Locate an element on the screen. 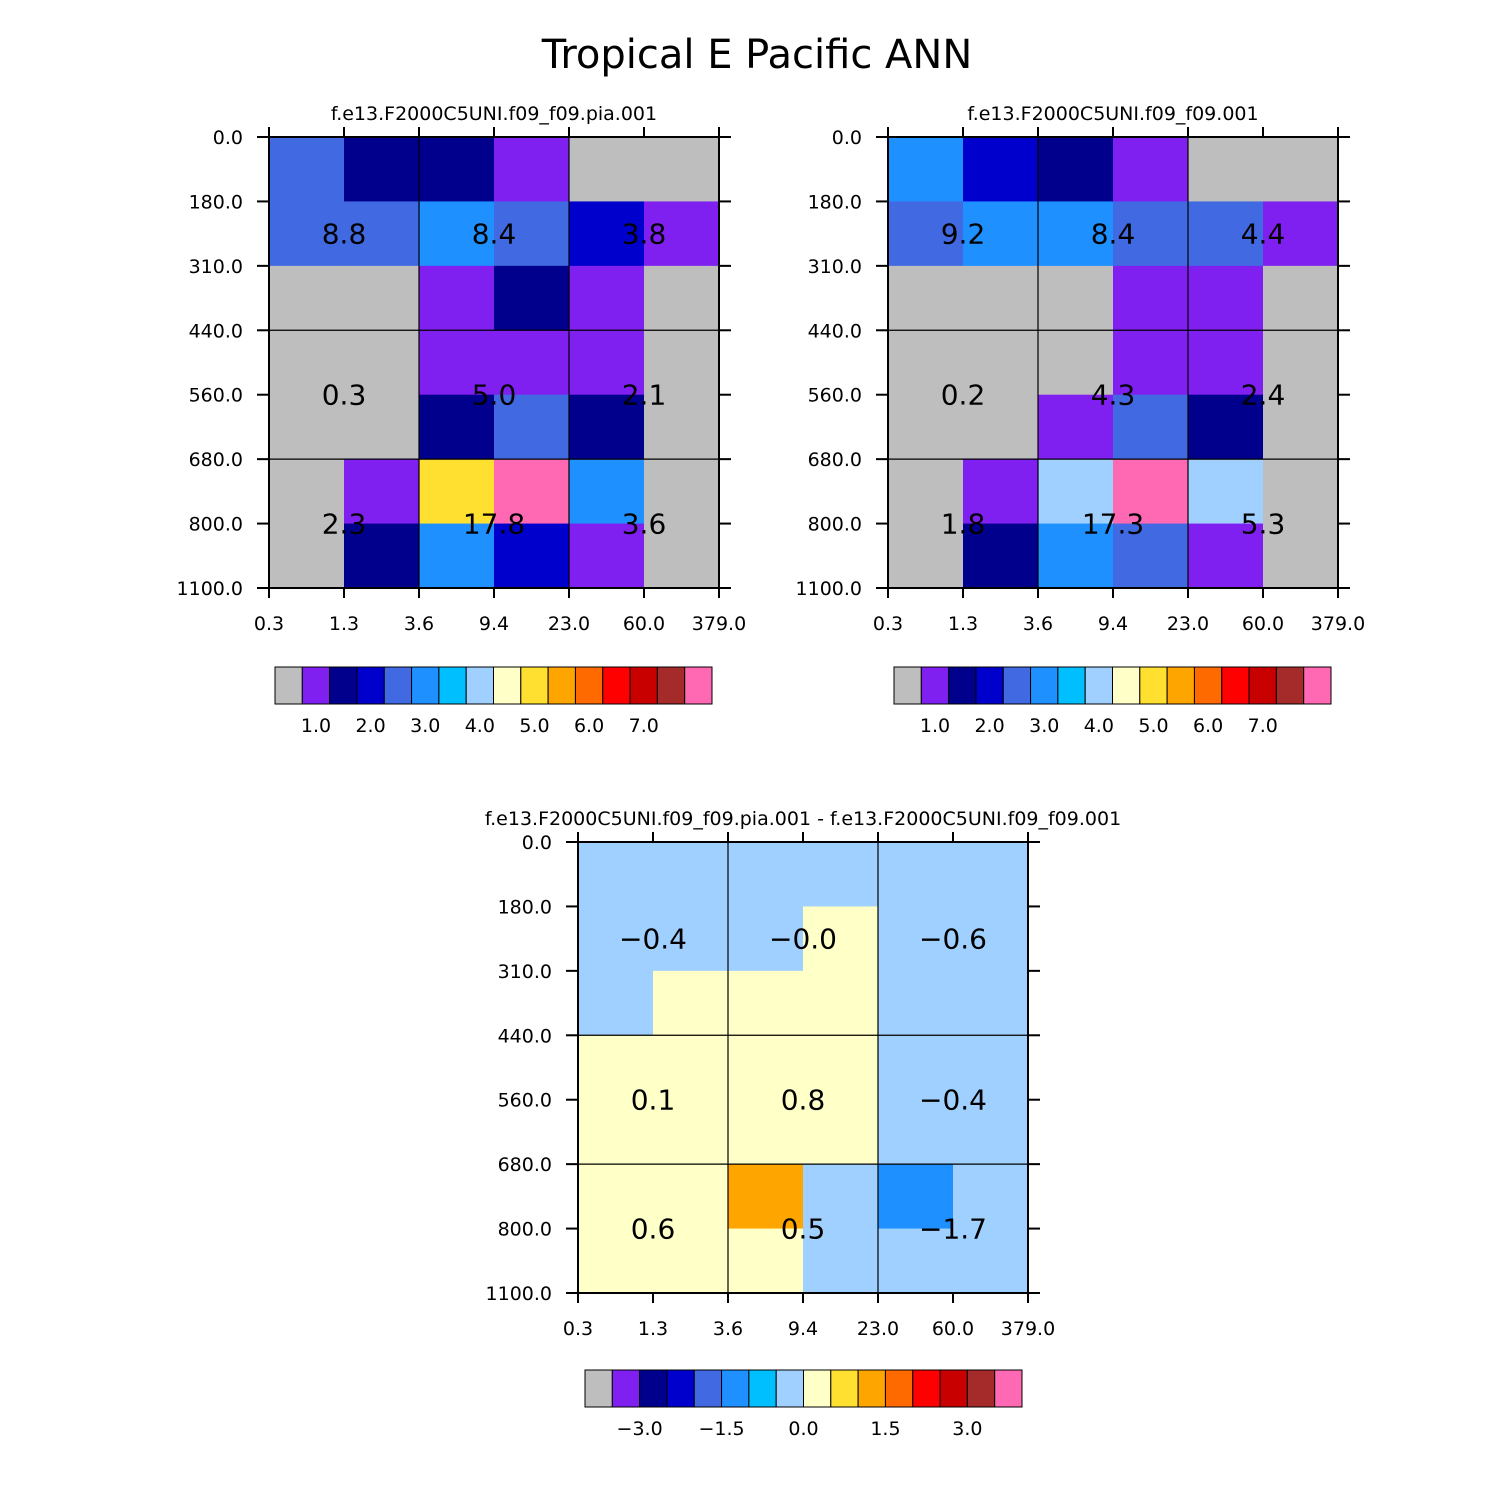 This screenshot has height=1510, width=1510. x-tick-label: 1.3 is located at coordinates (653, 1329).